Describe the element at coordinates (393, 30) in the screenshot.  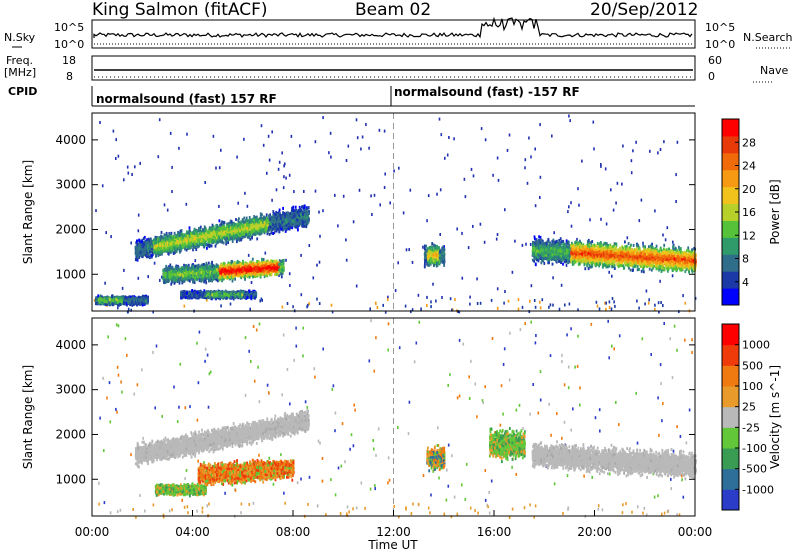
I see `nsky-trace` at that location.